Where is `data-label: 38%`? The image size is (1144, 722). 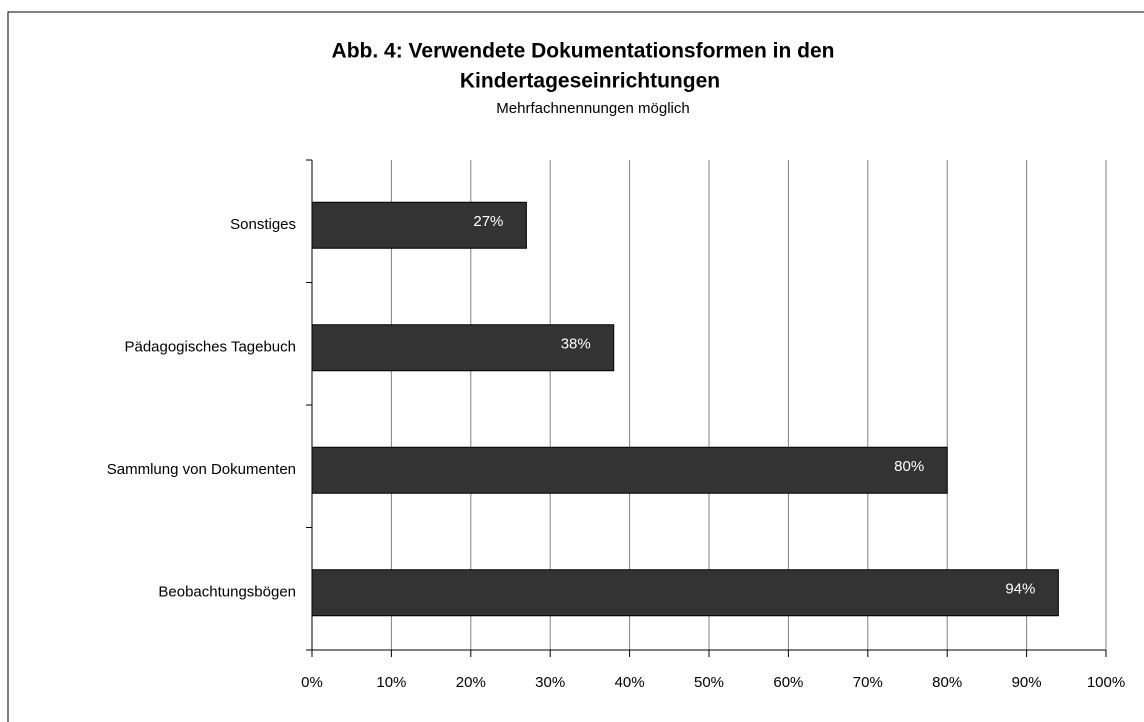
data-label: 38% is located at coordinates (576, 344).